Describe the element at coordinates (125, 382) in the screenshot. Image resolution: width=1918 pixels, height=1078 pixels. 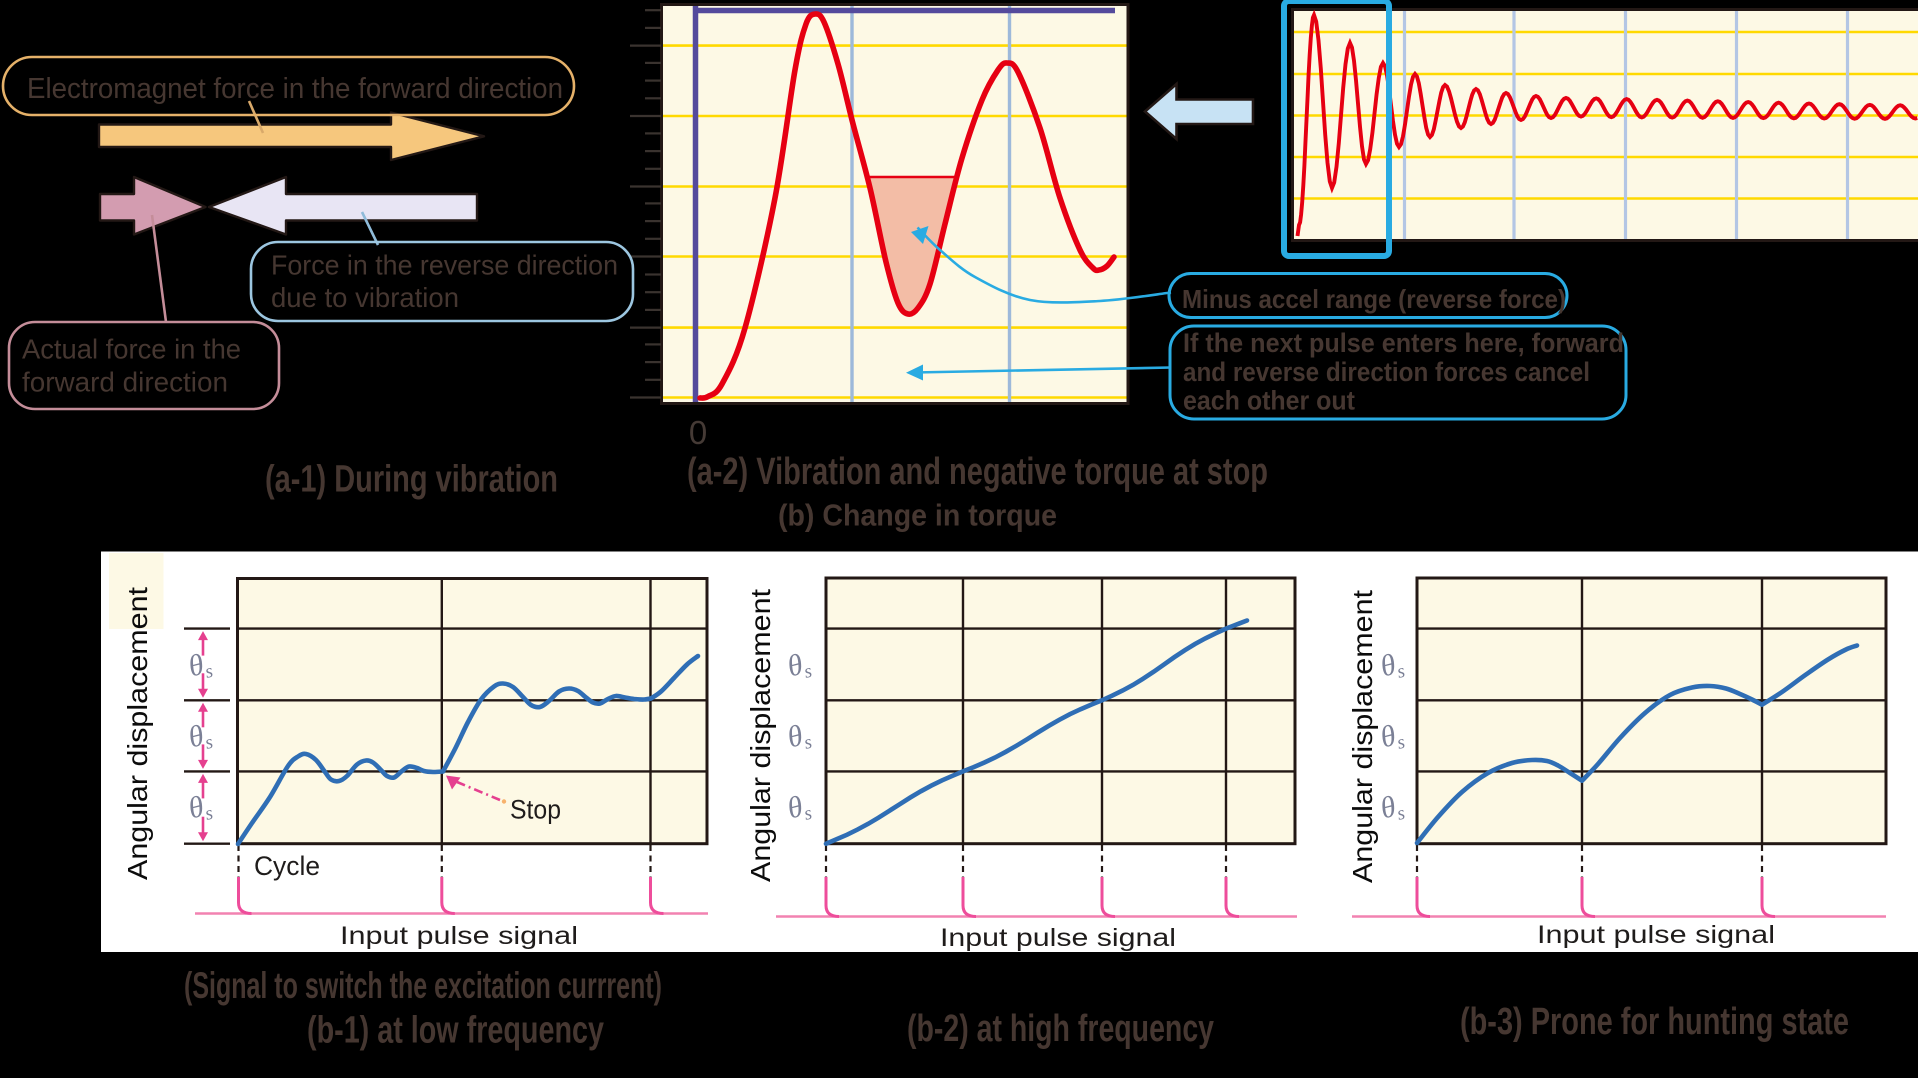
I see `svg-text: forward direction` at that location.